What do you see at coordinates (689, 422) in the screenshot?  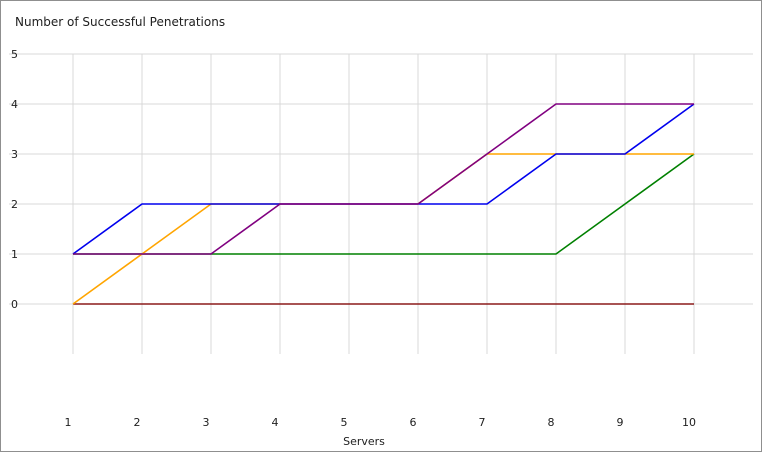 I see `x-tick-label-10: 10` at bounding box center [689, 422].